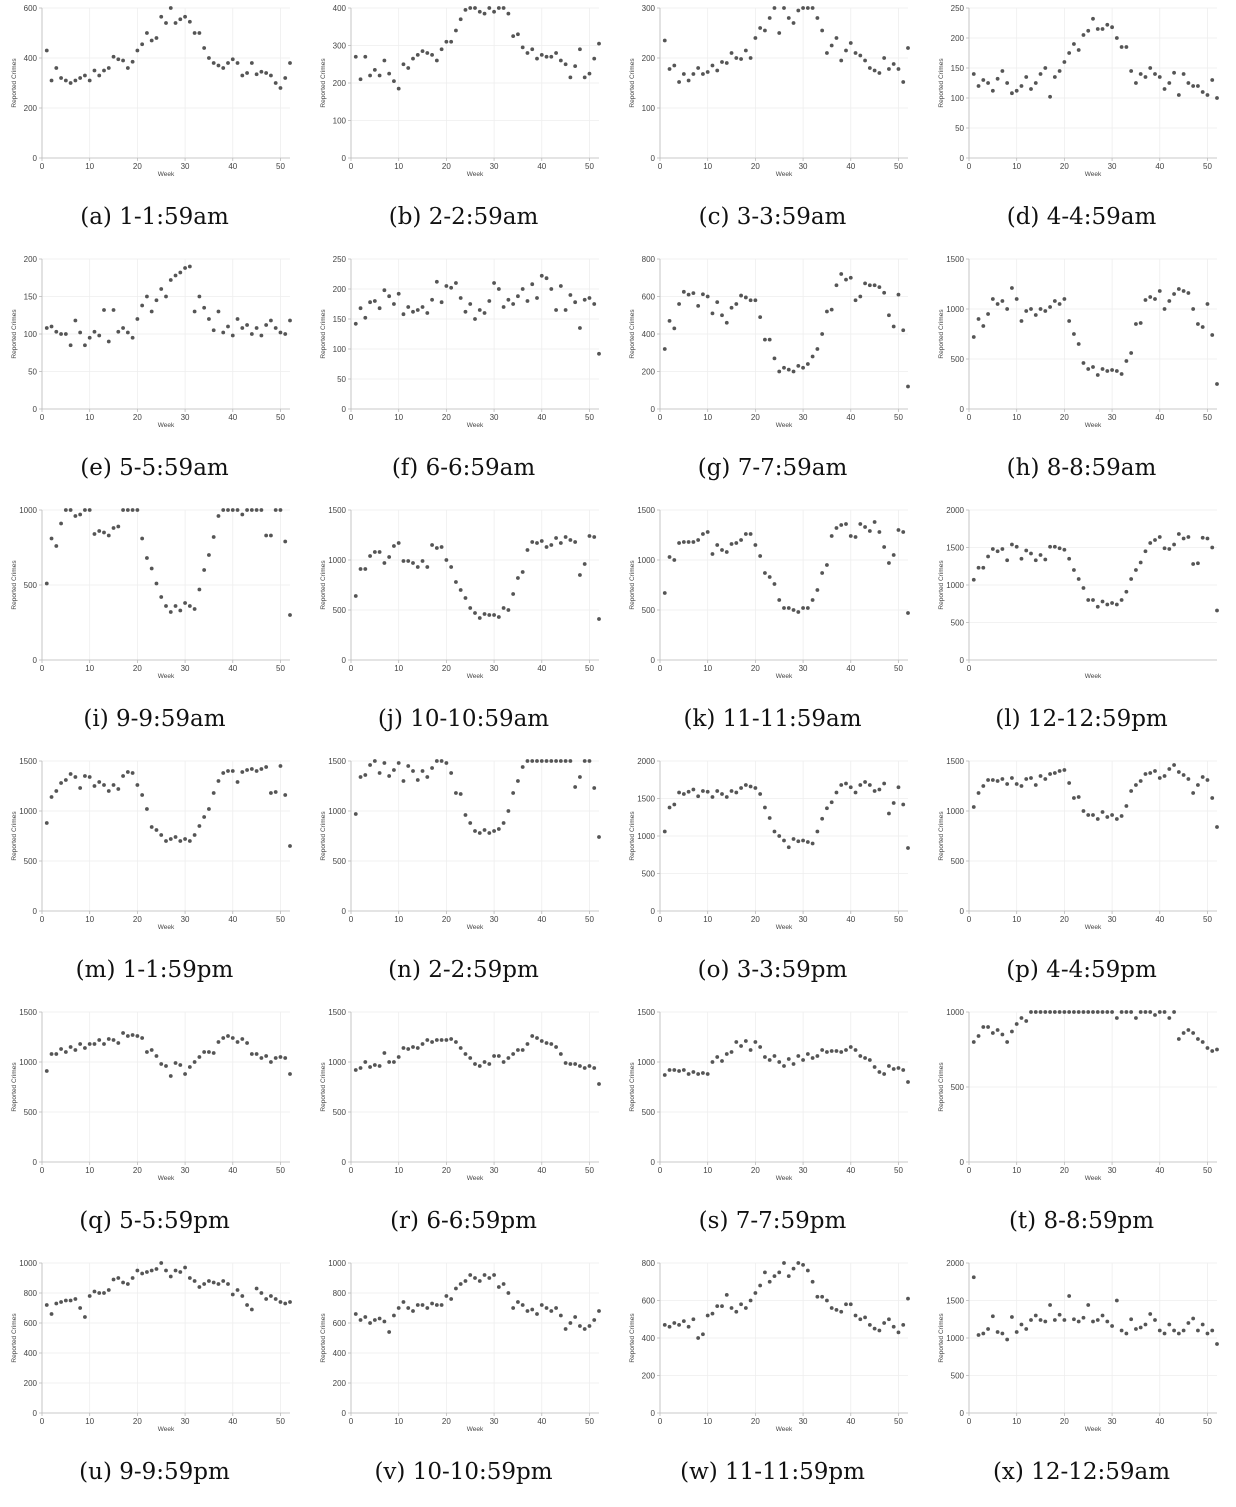  Describe the element at coordinates (494, 668) in the screenshot. I see `x-tick-label: 30` at that location.